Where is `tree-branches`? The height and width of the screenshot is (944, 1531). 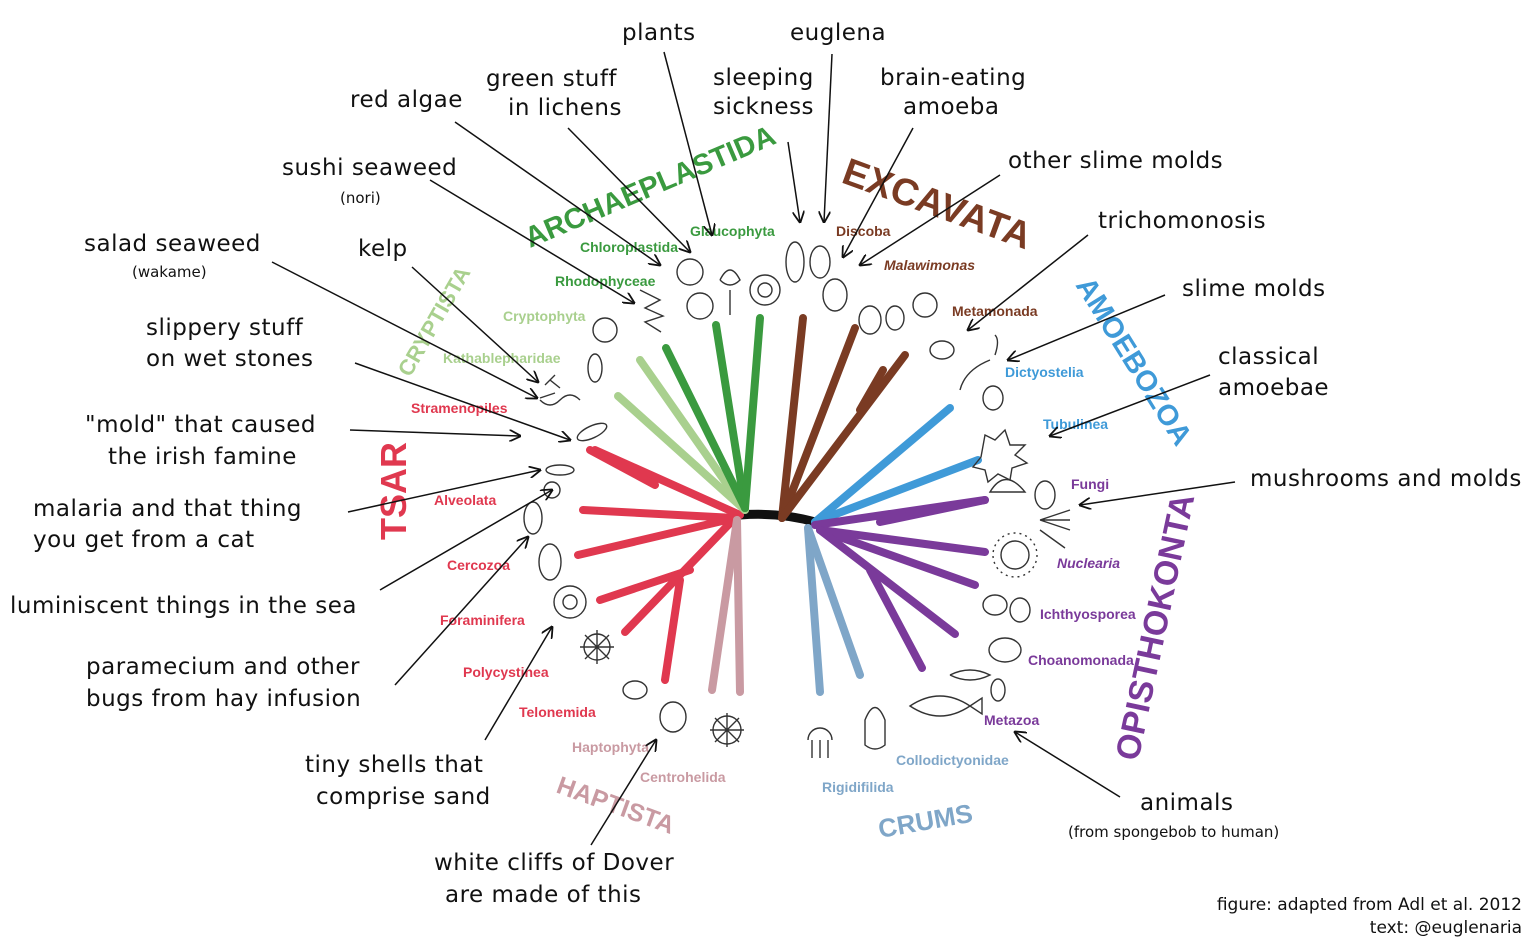
tree-branches is located at coordinates (781, 505).